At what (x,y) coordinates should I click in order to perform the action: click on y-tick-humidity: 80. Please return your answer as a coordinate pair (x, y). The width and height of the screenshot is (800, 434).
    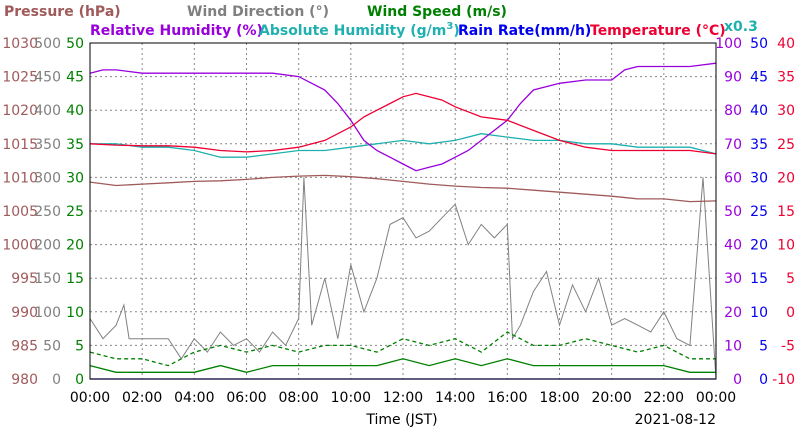
    Looking at the image, I should click on (733, 111).